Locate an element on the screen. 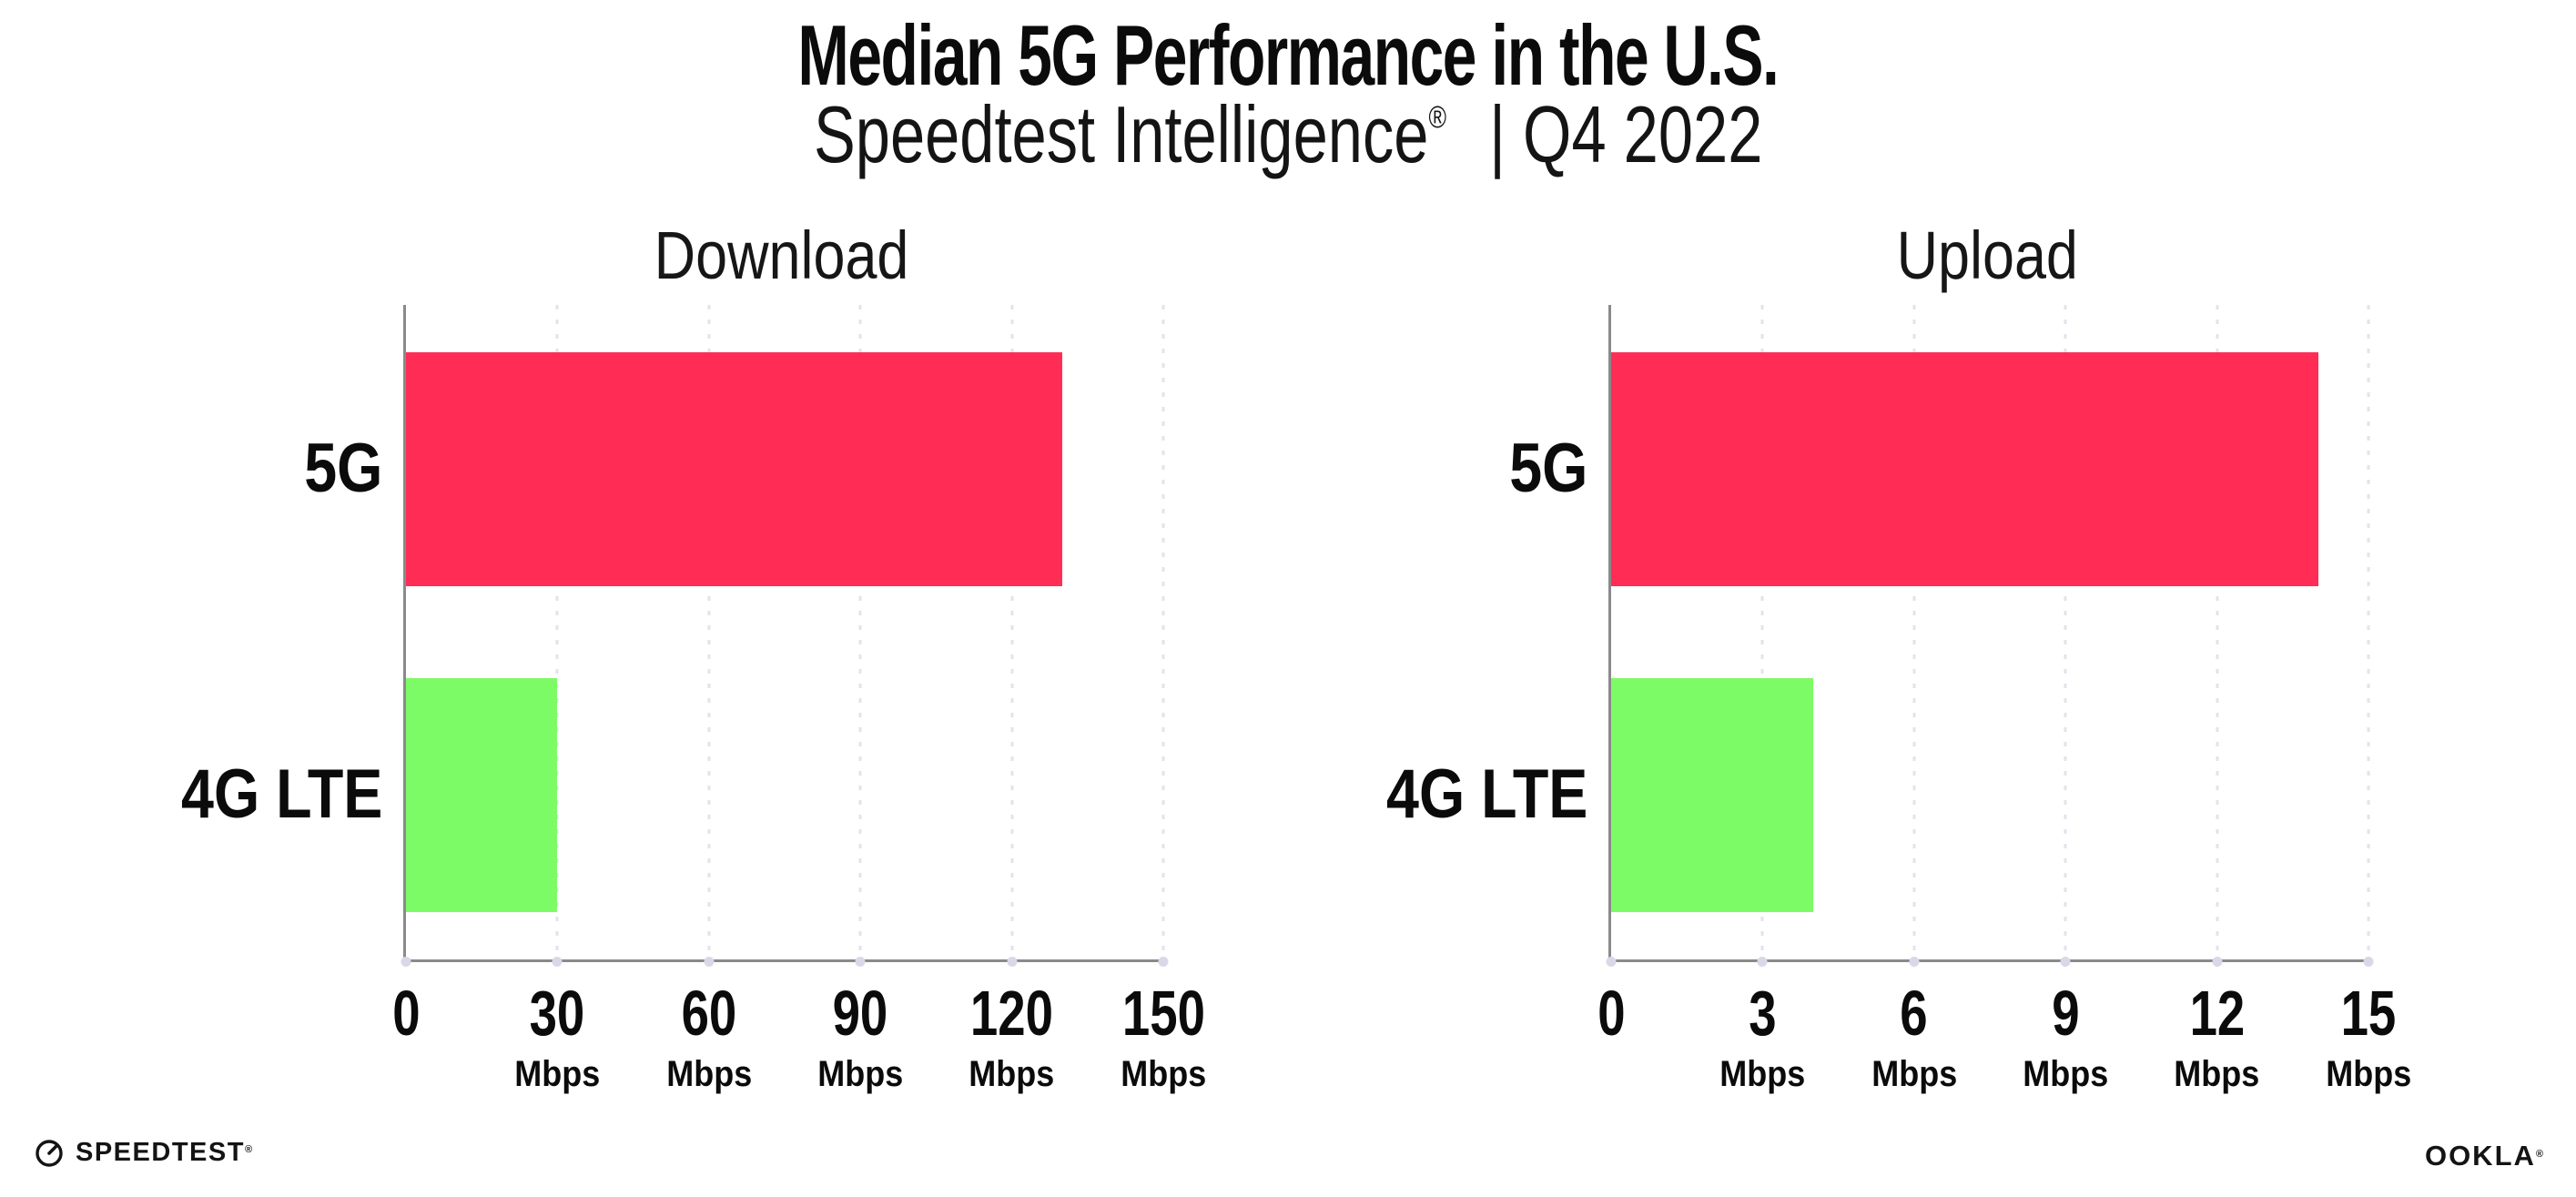 This screenshot has height=1197, width=2576. x-tick-12: 12 Mbps is located at coordinates (2217, 1037).